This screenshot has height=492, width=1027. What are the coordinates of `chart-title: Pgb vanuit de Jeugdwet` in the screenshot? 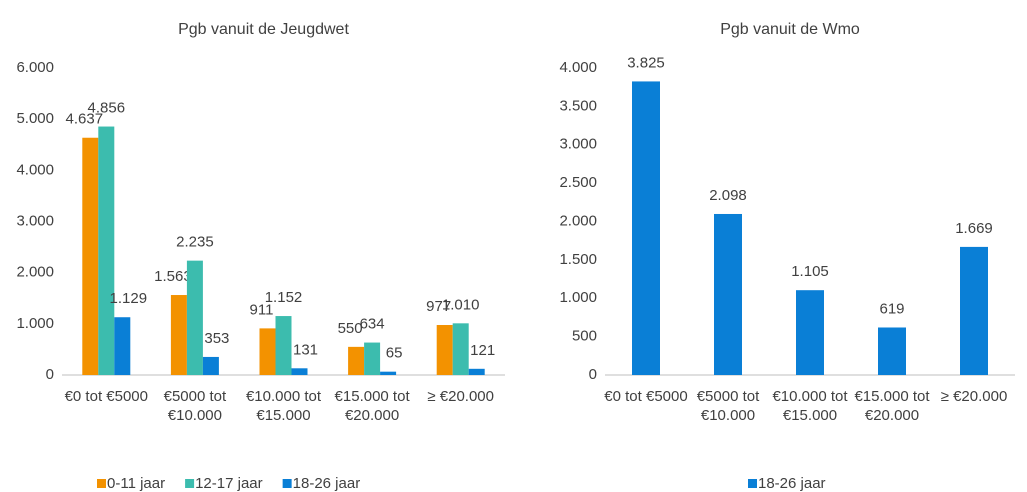 It's located at (263, 29).